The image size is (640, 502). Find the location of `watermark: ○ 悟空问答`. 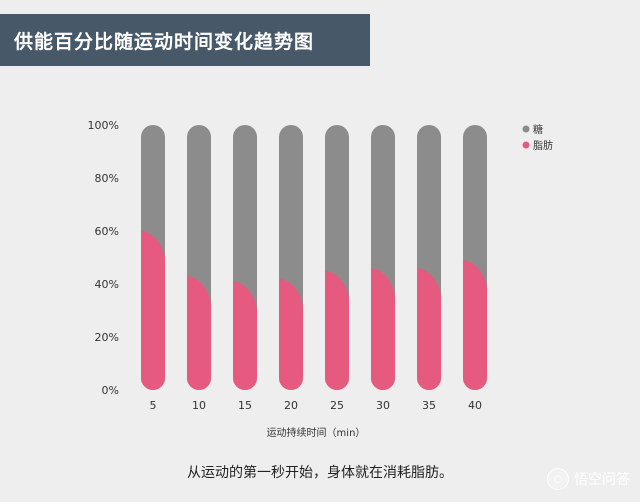

watermark: ○ 悟空问答 is located at coordinates (588, 479).